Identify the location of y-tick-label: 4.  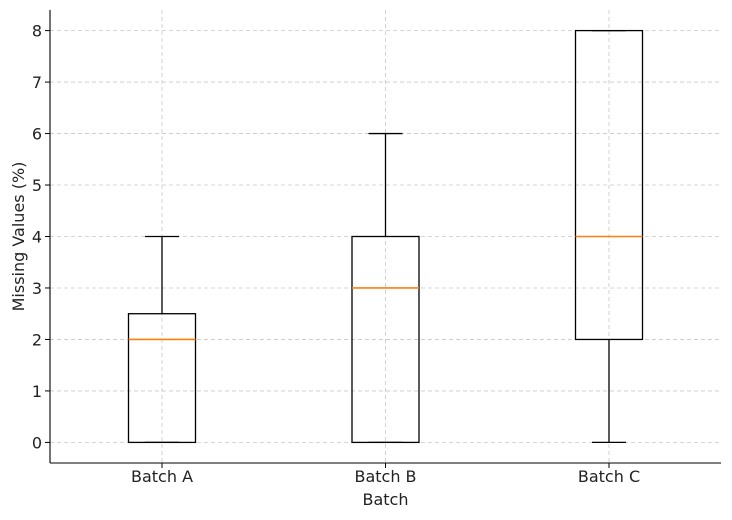
(37, 237).